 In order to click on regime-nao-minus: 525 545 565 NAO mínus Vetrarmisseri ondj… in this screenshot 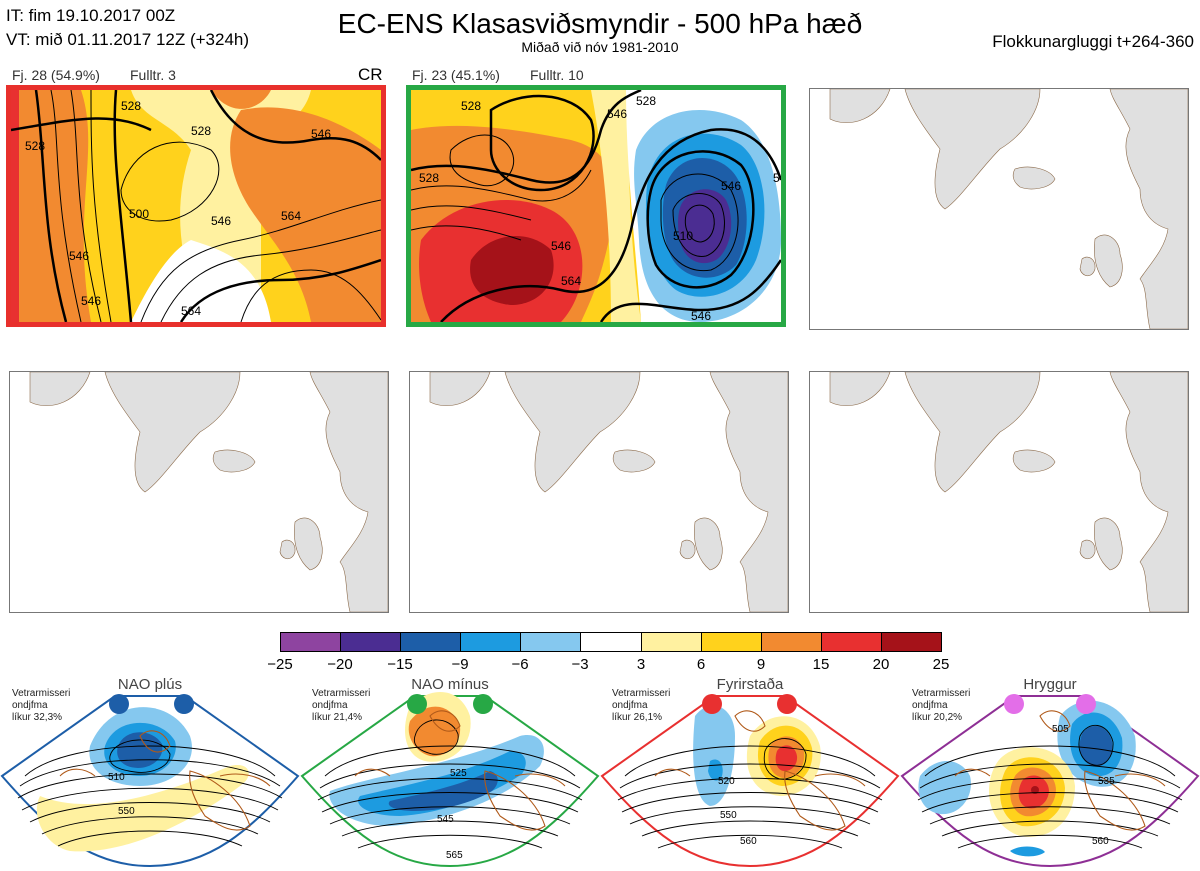, I will do `click(450, 773)`.